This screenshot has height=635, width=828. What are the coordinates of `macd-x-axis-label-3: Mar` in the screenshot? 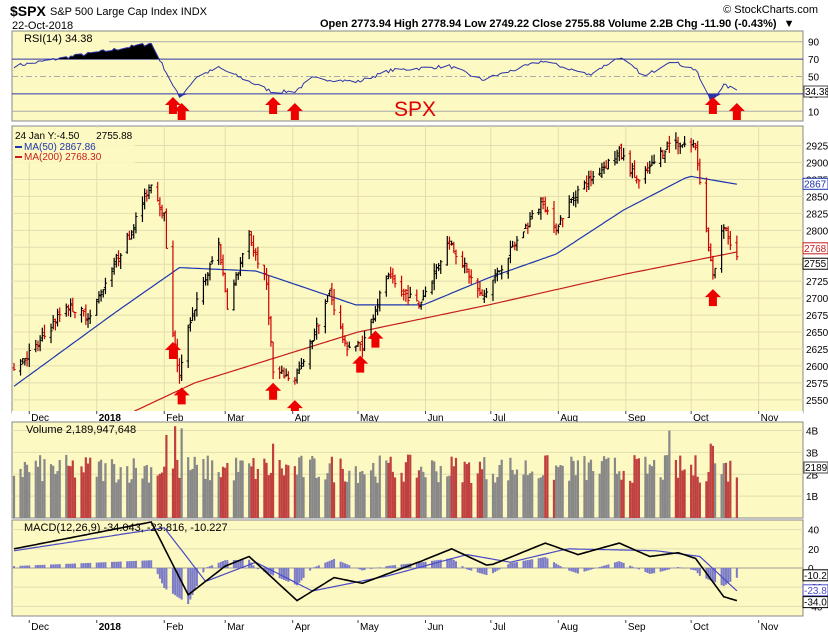 It's located at (236, 627).